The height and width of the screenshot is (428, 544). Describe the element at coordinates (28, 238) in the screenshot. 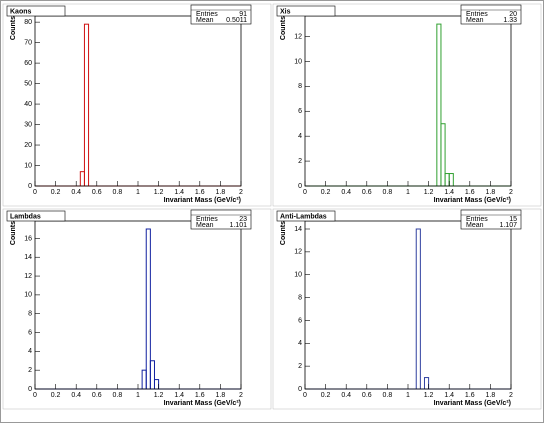

I see `y-tick-label: 16` at that location.